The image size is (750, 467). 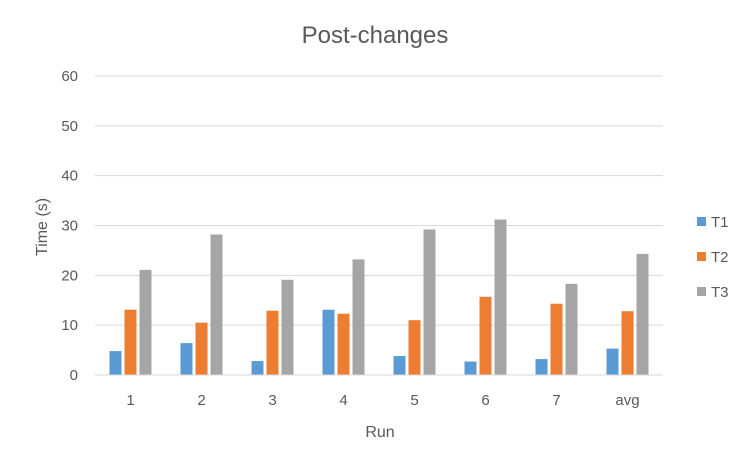 What do you see at coordinates (69, 275) in the screenshot?
I see `y-tick-label: 20` at bounding box center [69, 275].